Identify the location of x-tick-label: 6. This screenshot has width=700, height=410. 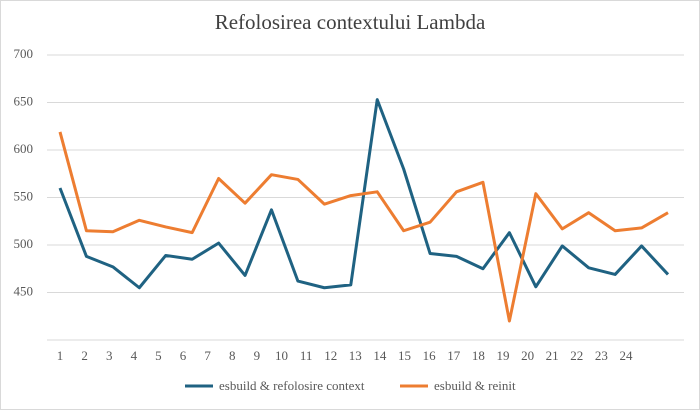
(183, 355).